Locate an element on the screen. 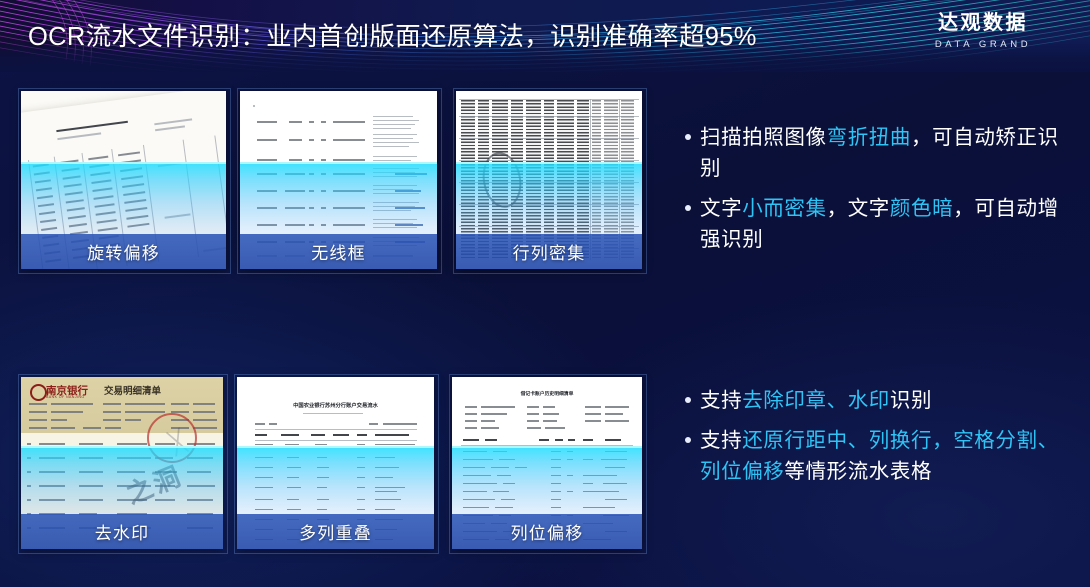  bullet-text: 支持去除印章、水印识别 is located at coordinates (816, 400).